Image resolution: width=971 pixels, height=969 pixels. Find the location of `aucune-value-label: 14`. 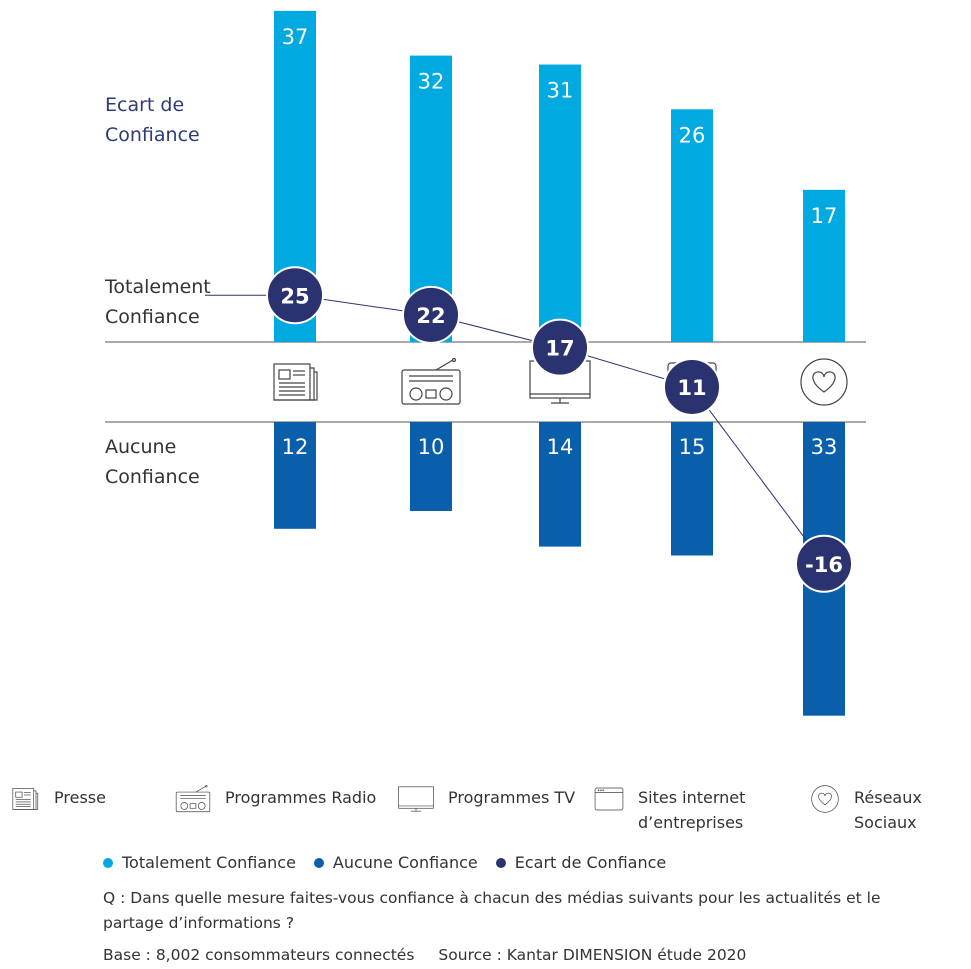

aucune-value-label: 14 is located at coordinates (560, 447).